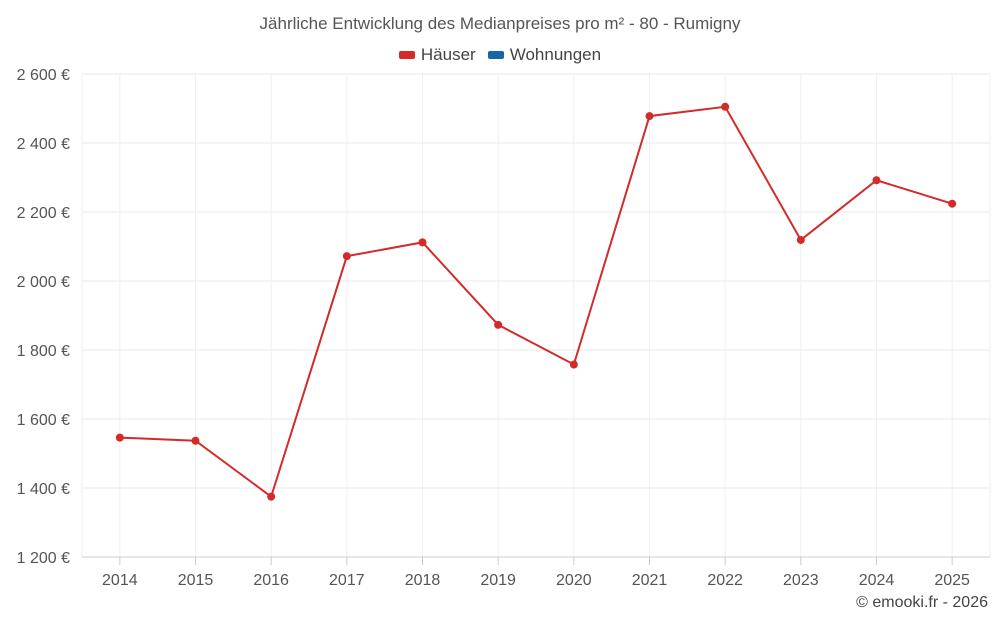 Image resolution: width=1000 pixels, height=625 pixels. What do you see at coordinates (43, 282) in the screenshot?
I see `y-tick-label: 2 000 €` at bounding box center [43, 282].